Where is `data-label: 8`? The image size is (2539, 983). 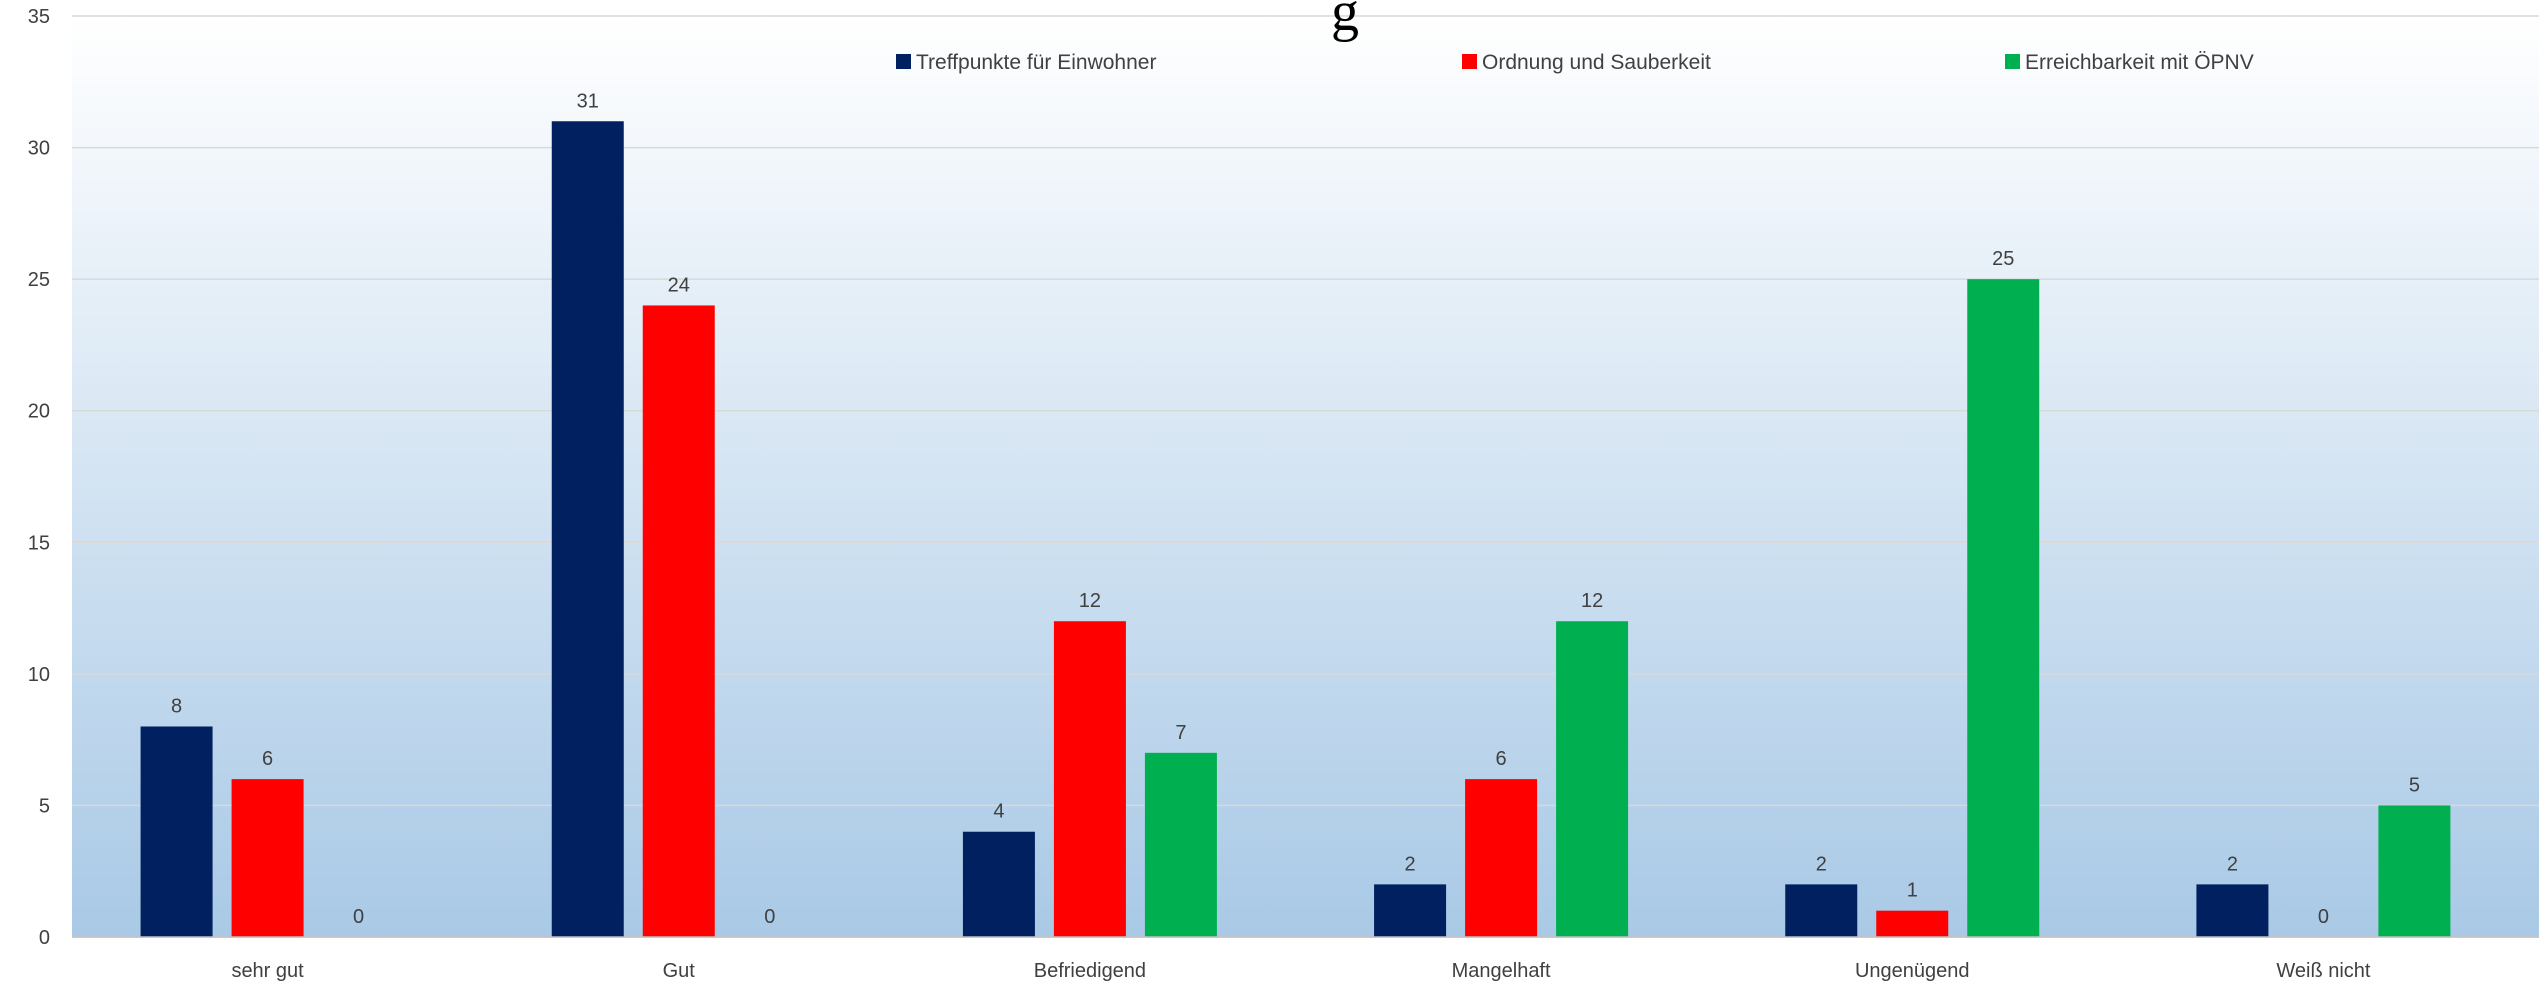
data-label: 8 is located at coordinates (176, 706).